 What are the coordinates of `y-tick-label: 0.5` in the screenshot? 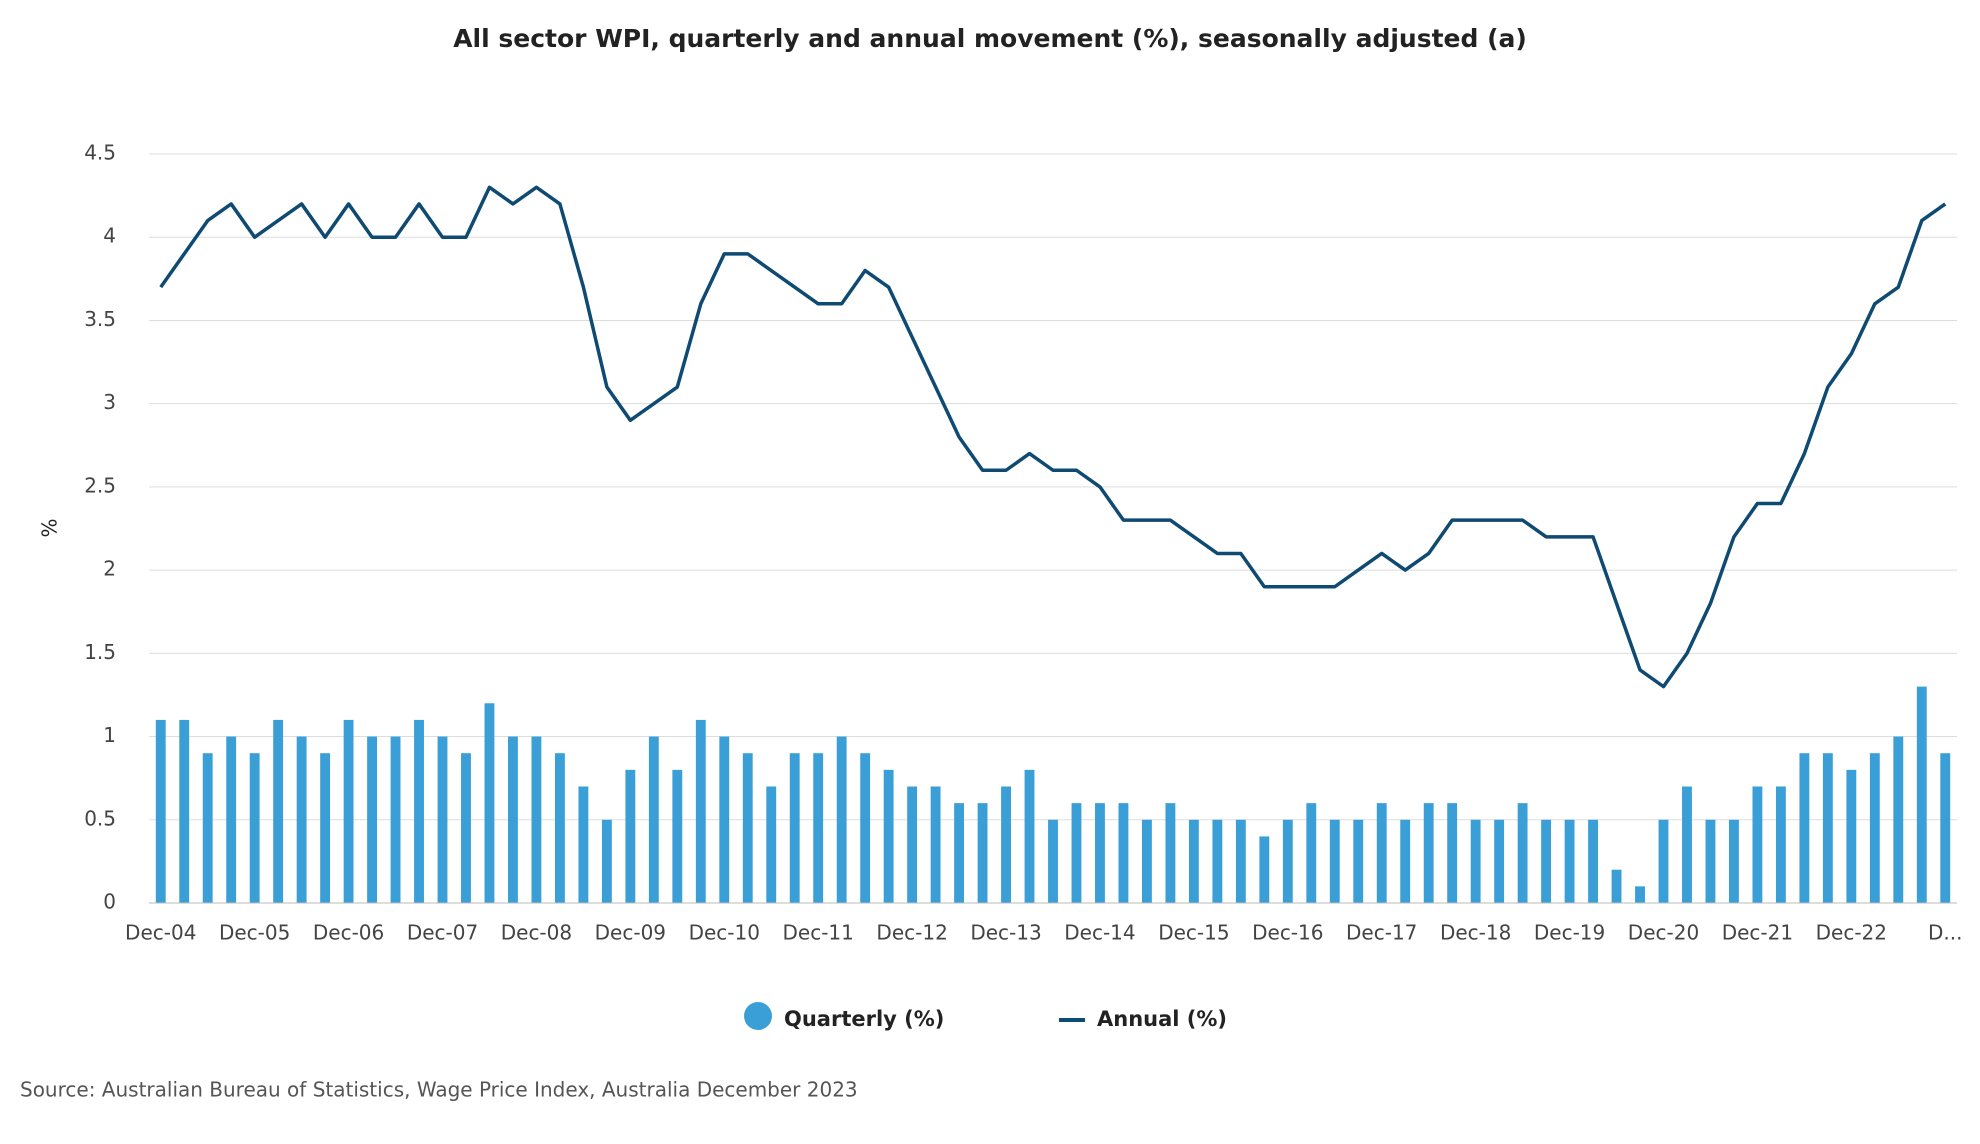 It's located at (100, 818).